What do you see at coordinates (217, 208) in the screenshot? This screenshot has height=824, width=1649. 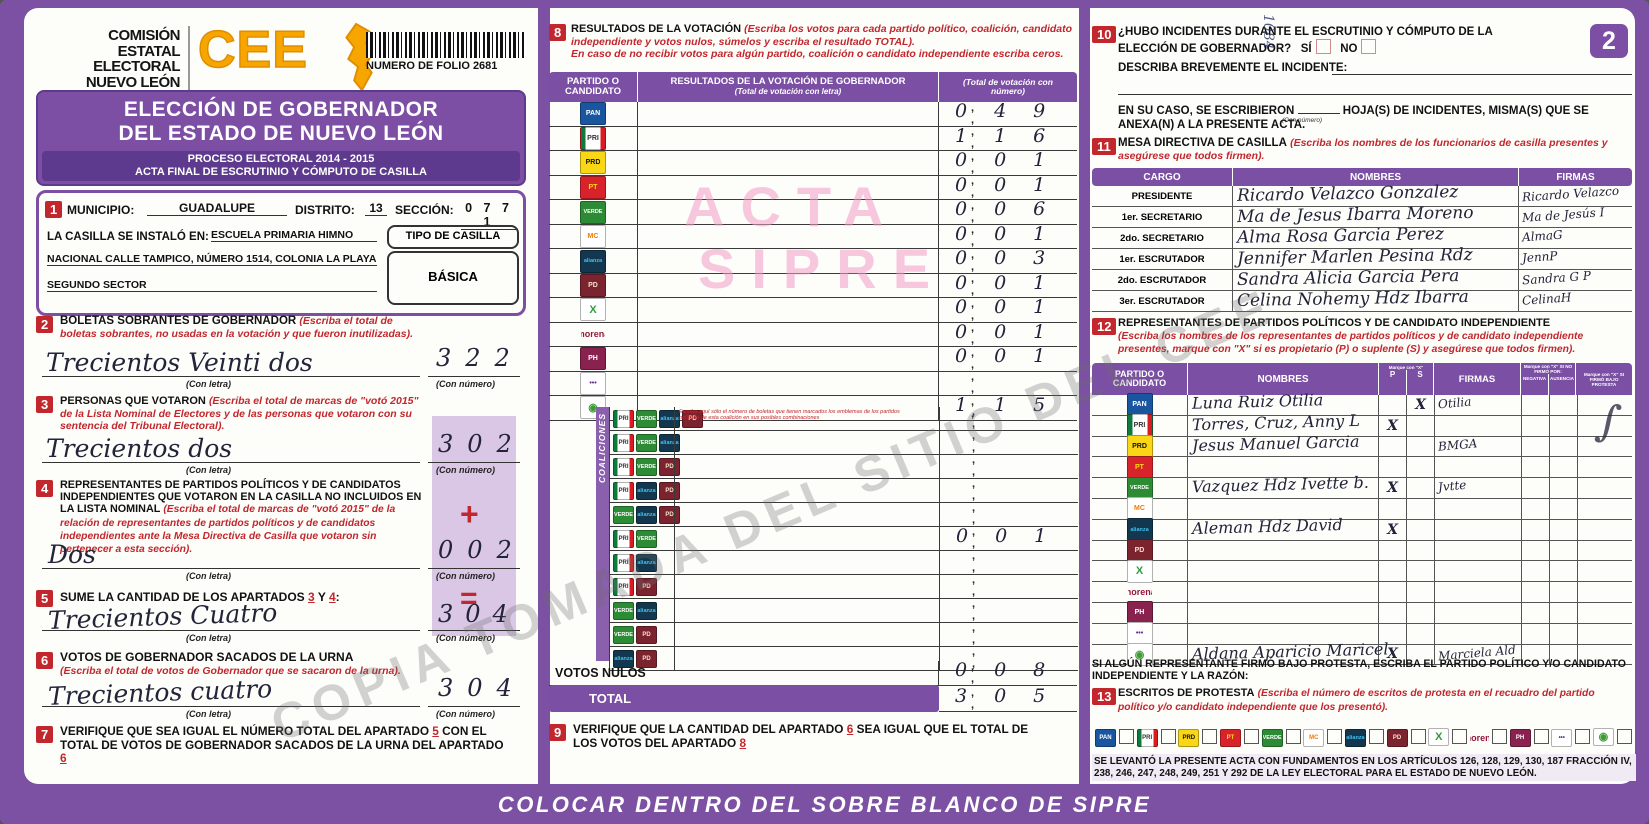 I see `municipio-value: GUADALUPE` at bounding box center [217, 208].